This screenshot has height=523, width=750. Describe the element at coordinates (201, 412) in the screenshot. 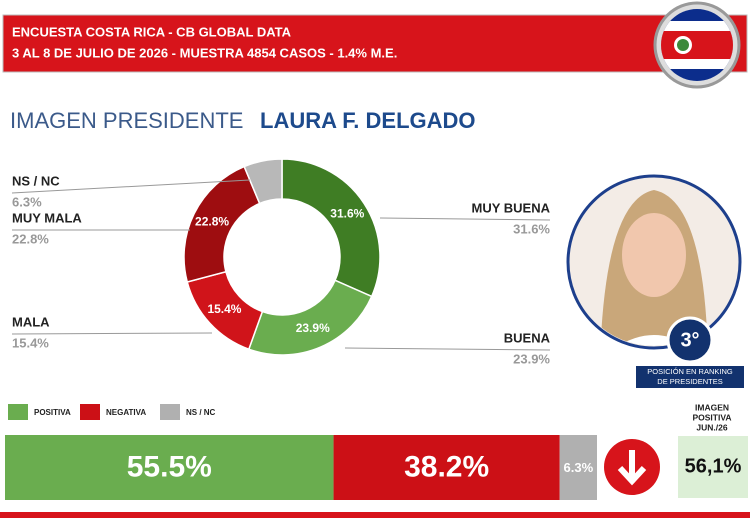

I see `legend-label: NS / NC` at that location.